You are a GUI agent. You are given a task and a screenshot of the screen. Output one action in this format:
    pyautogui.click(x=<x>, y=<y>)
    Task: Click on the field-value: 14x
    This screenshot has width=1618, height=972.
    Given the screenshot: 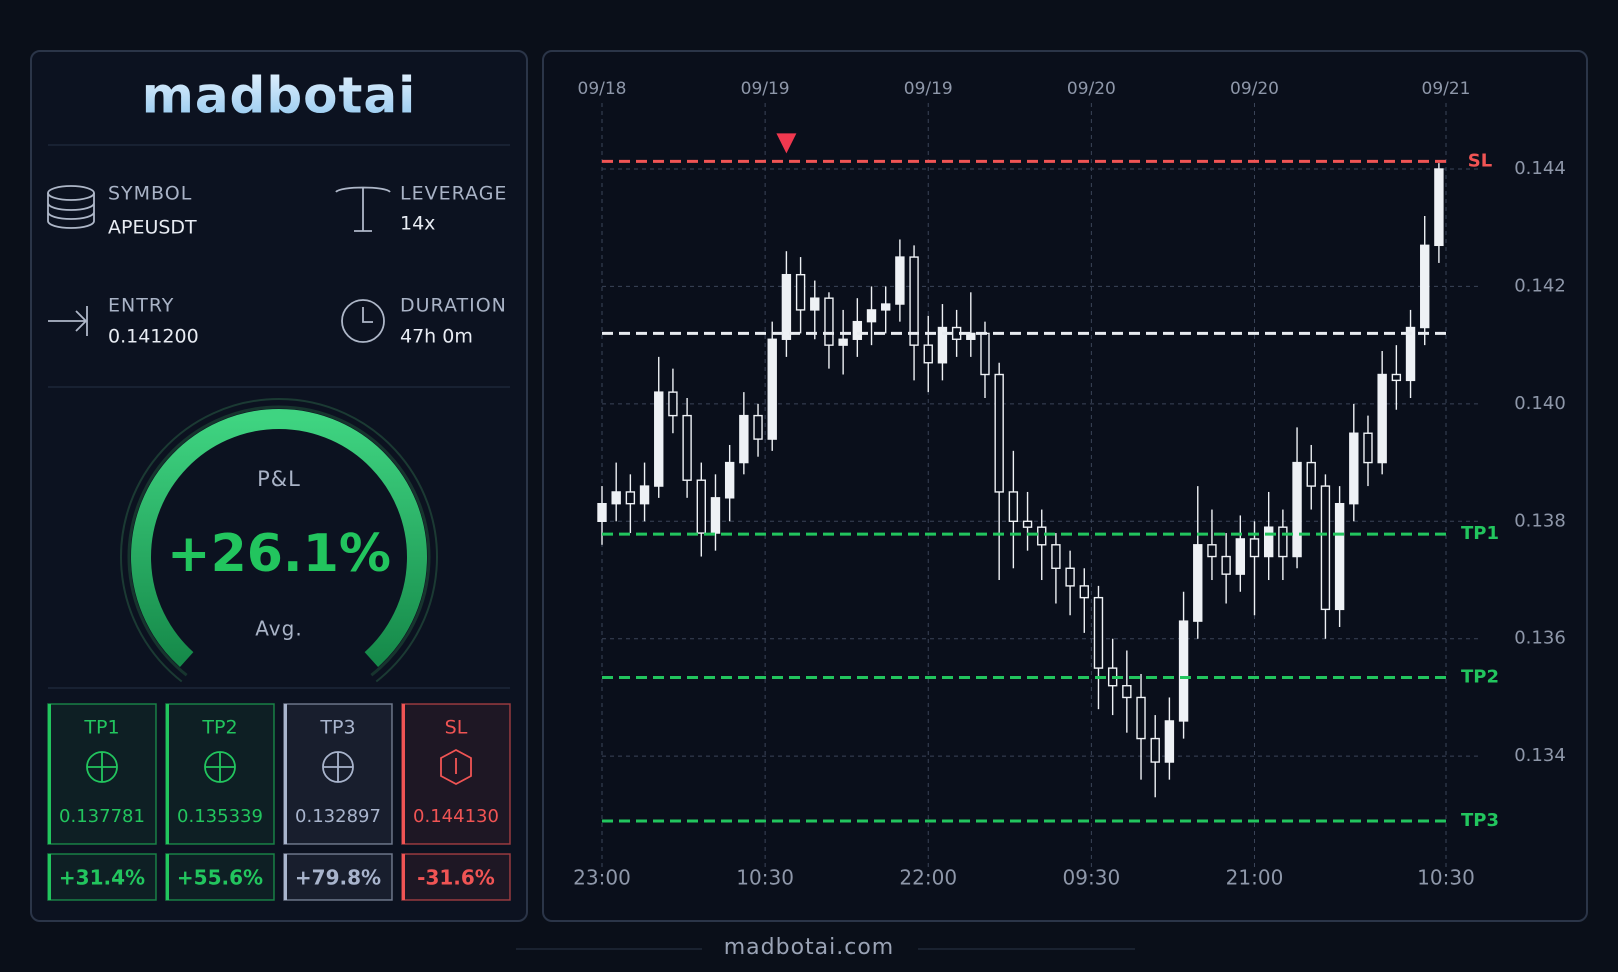 What is the action you would take?
    pyautogui.click(x=417, y=224)
    